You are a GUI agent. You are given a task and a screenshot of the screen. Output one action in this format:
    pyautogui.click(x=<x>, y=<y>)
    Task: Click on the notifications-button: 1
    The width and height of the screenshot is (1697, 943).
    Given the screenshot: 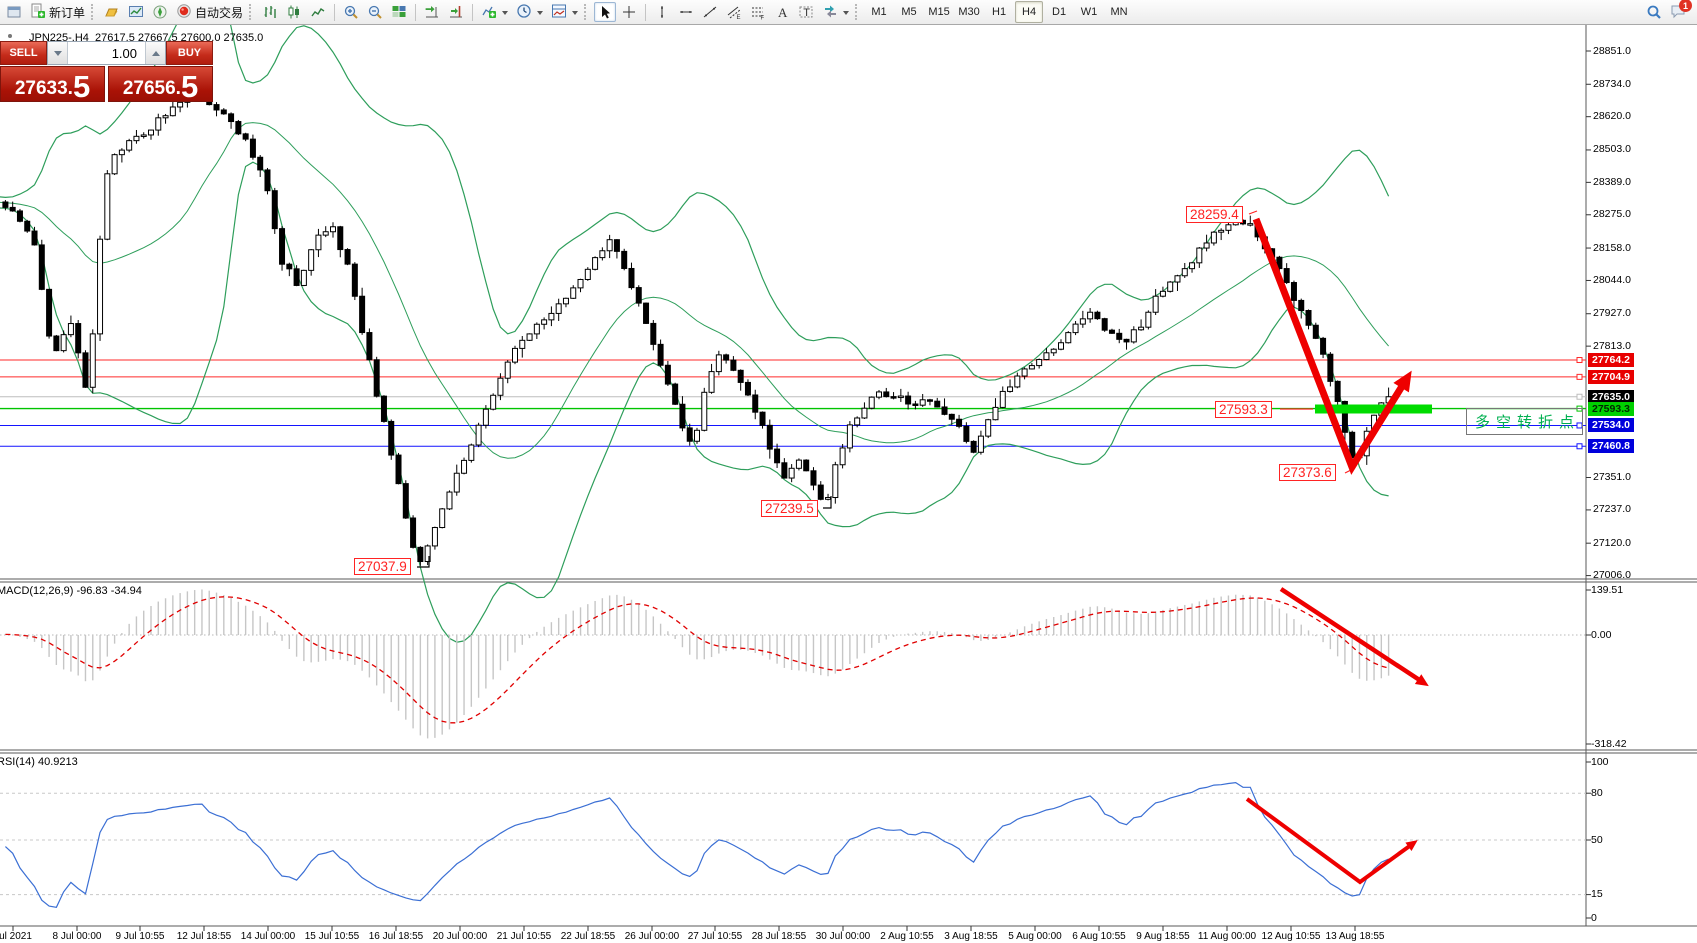 What is the action you would take?
    pyautogui.click(x=1679, y=11)
    